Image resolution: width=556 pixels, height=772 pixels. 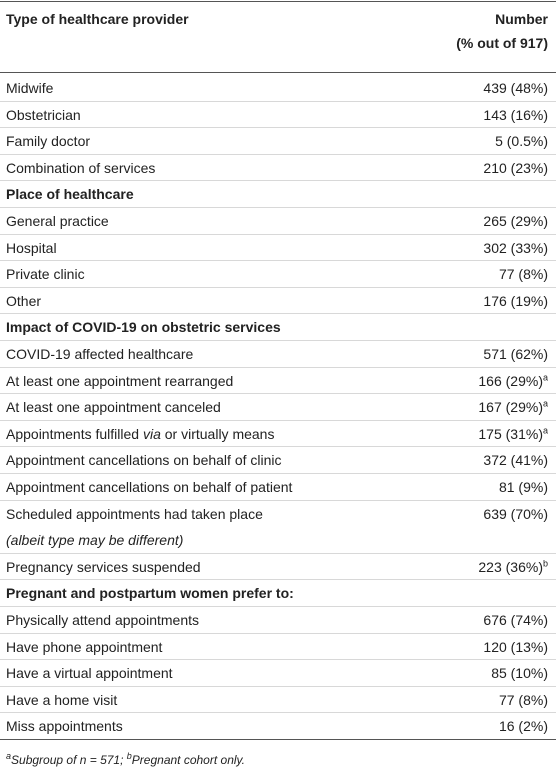 I want to click on value-text: 372 (41%), so click(x=515, y=460).